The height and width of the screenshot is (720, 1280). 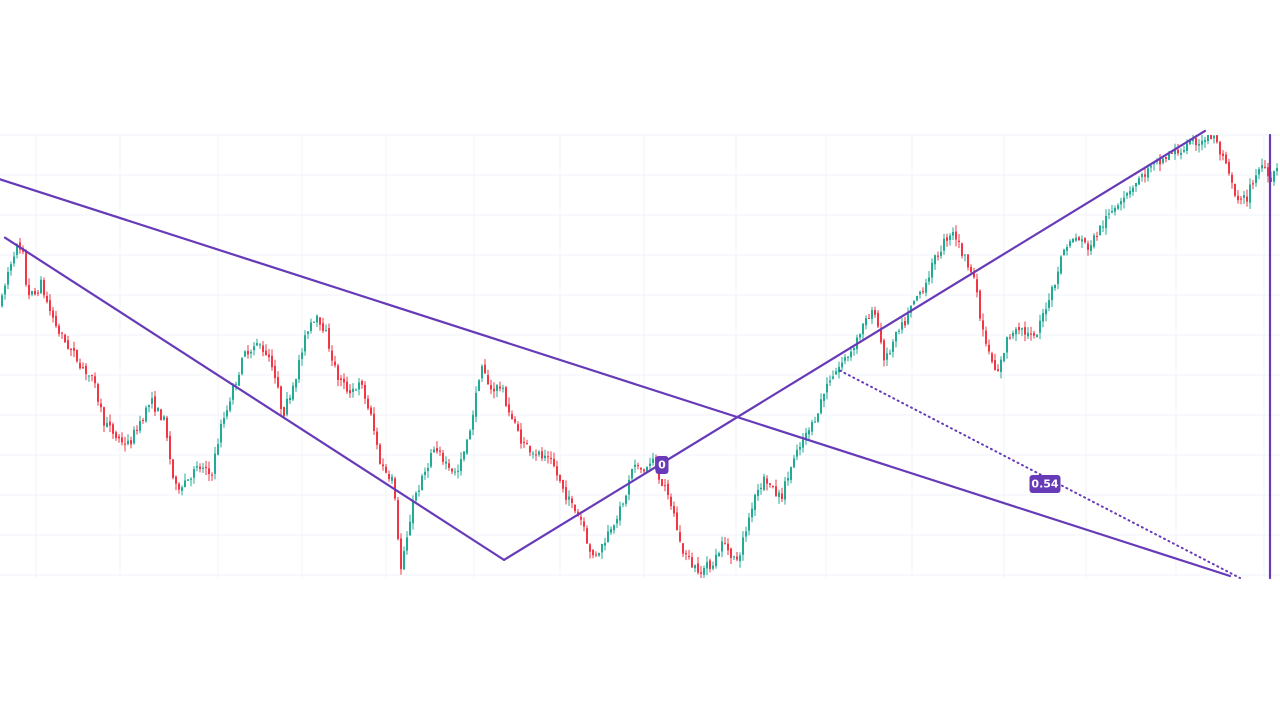 I want to click on fib-dotted-extension, so click(x=1040, y=474).